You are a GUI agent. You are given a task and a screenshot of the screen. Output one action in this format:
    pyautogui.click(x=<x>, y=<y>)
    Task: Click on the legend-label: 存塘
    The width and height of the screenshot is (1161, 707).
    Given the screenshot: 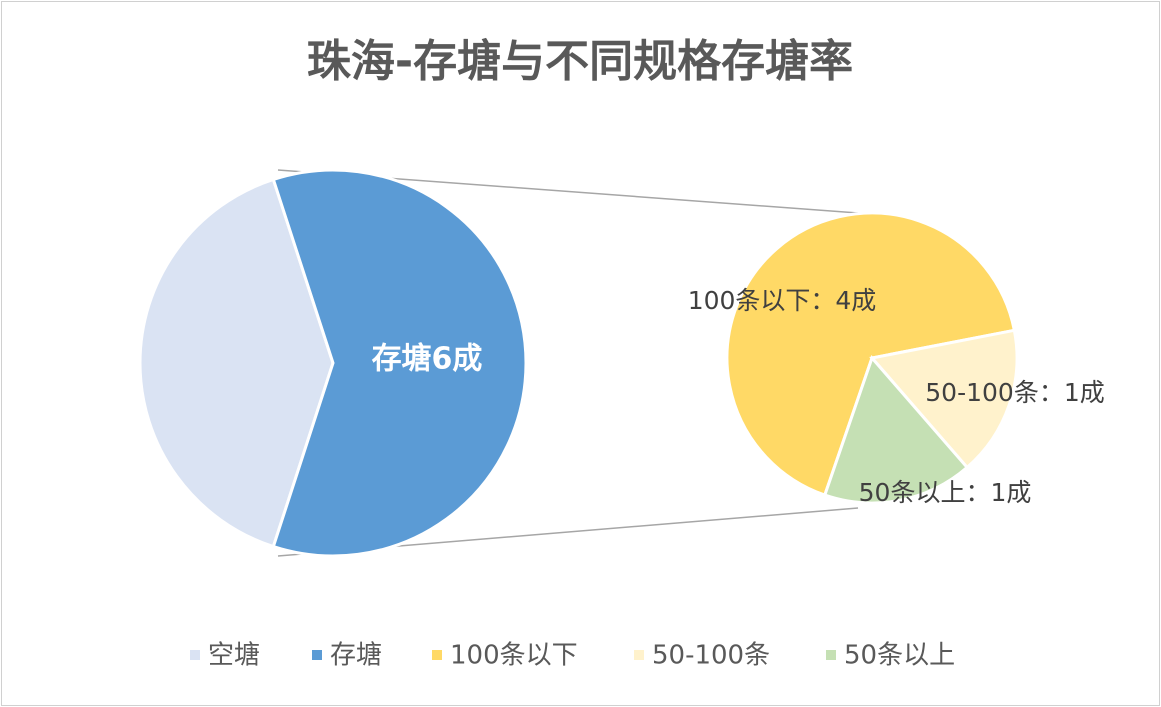 What is the action you would take?
    pyautogui.click(x=356, y=656)
    